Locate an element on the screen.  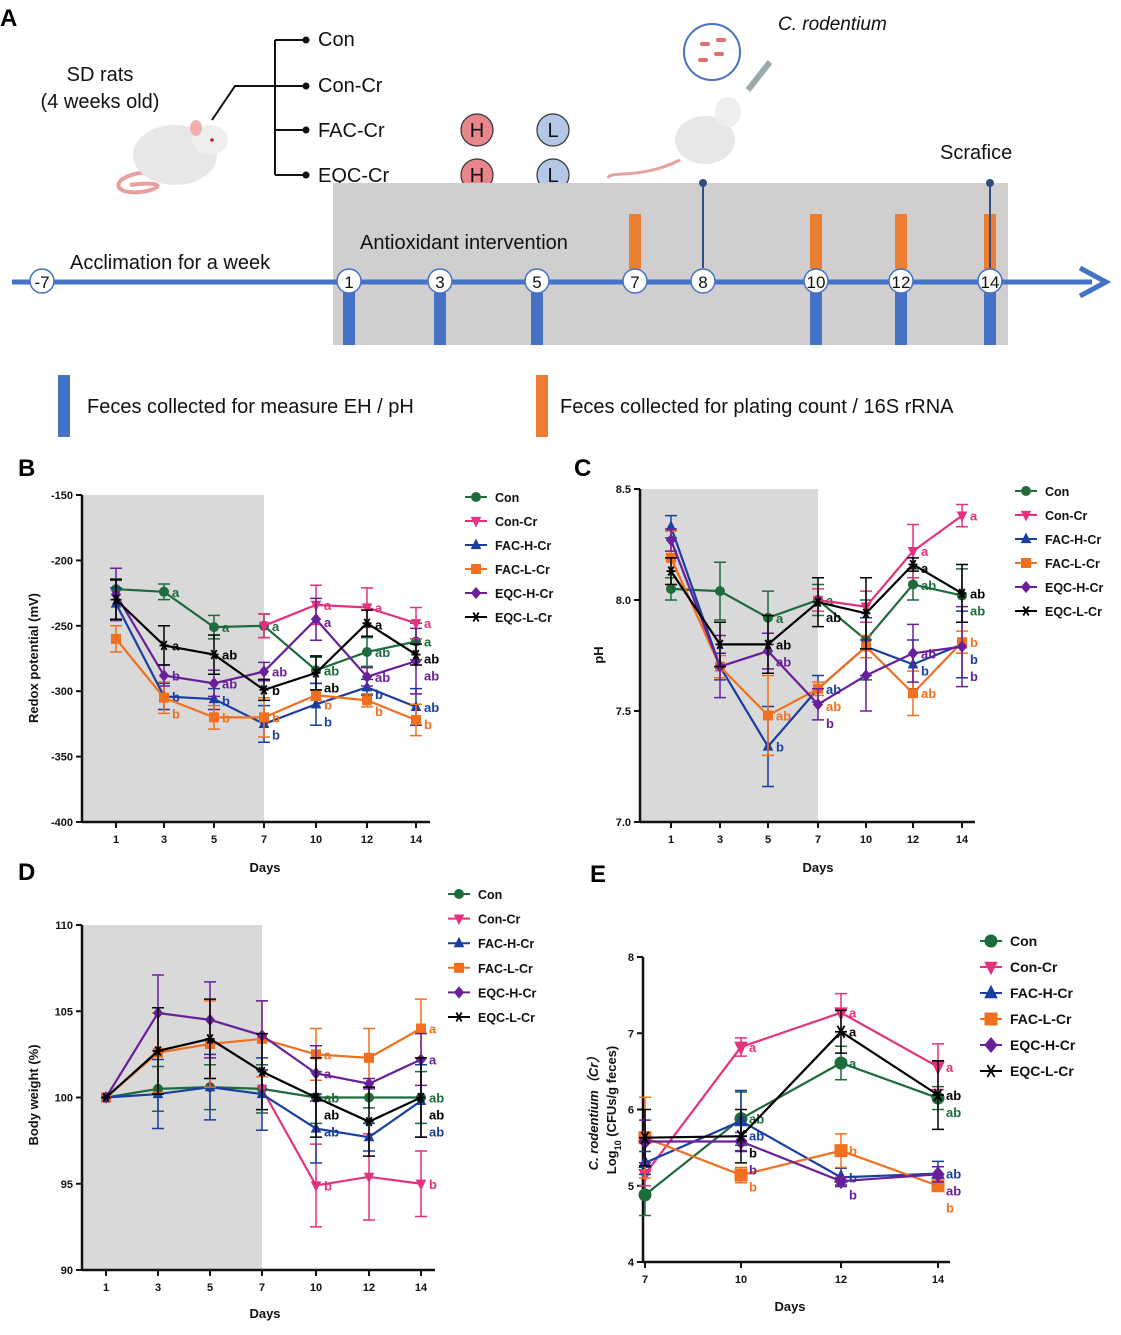
x-tick-label: 5 is located at coordinates (214, 840).